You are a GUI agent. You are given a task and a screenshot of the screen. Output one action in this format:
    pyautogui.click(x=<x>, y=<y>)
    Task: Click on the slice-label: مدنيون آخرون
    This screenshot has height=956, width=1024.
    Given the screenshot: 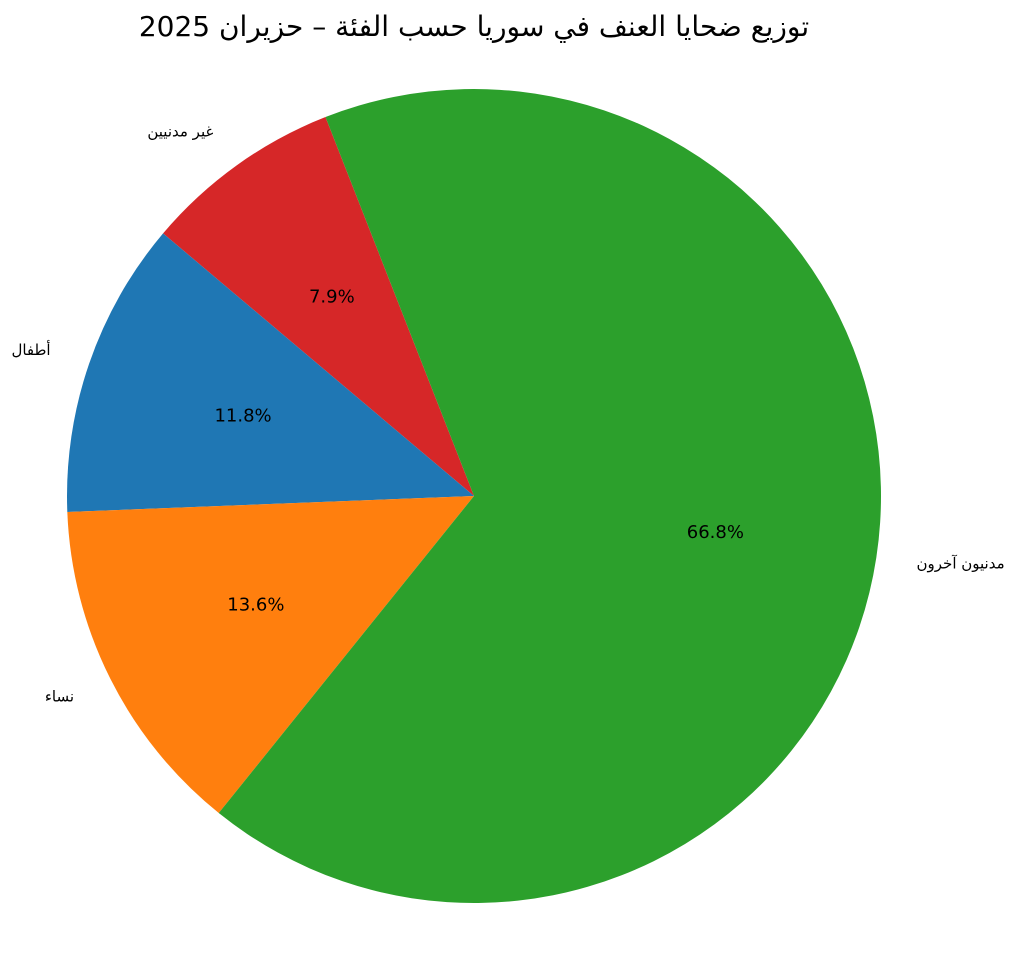 What is the action you would take?
    pyautogui.click(x=961, y=563)
    